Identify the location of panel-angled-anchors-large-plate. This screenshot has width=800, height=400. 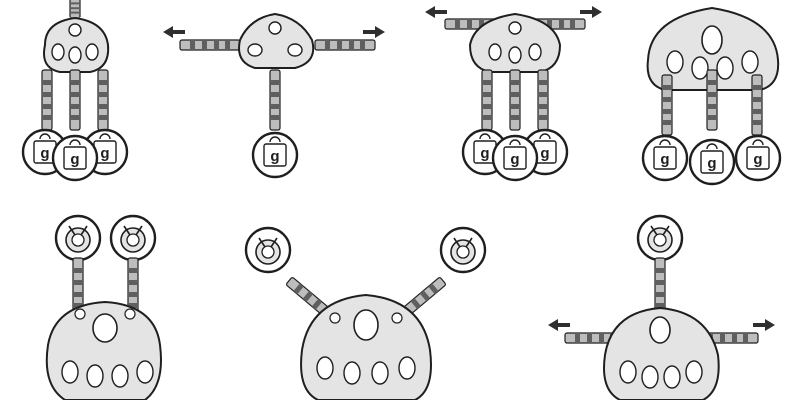
(365, 313).